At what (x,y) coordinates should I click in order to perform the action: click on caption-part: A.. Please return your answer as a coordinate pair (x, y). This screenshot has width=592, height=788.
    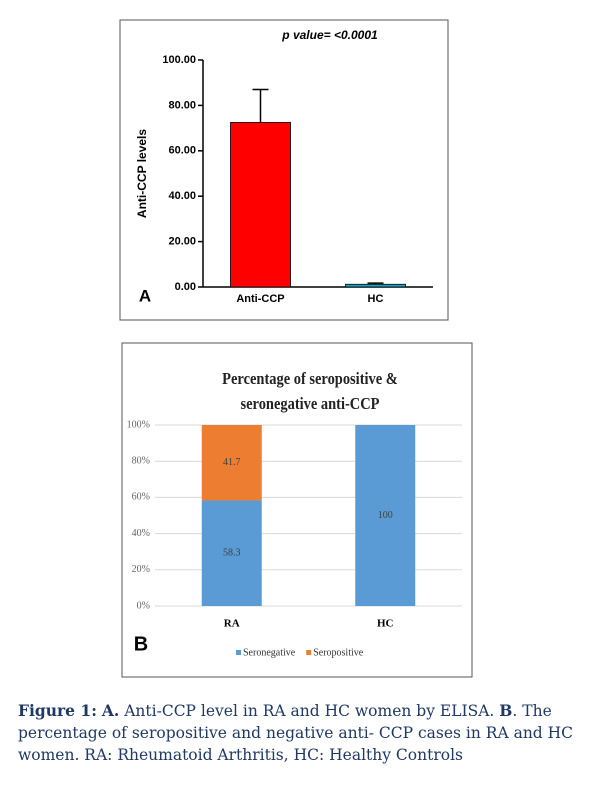
    Looking at the image, I should click on (110, 710).